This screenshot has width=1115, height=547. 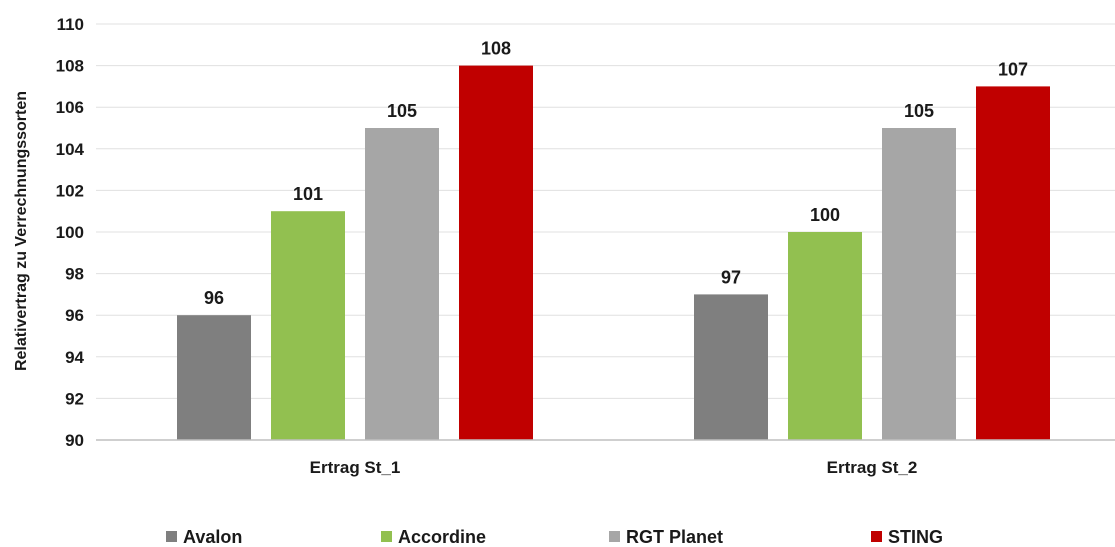 I want to click on data-label: 97, so click(x=731, y=277).